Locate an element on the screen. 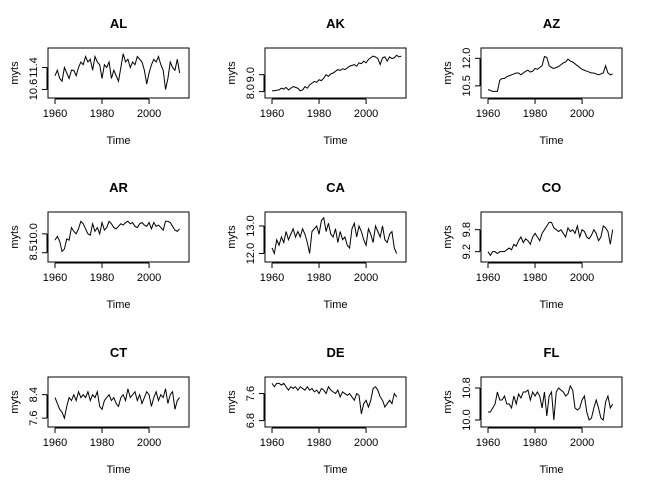 The width and height of the screenshot is (648, 500). x-tick-label-fl-1980: 1980 is located at coordinates (535, 443).